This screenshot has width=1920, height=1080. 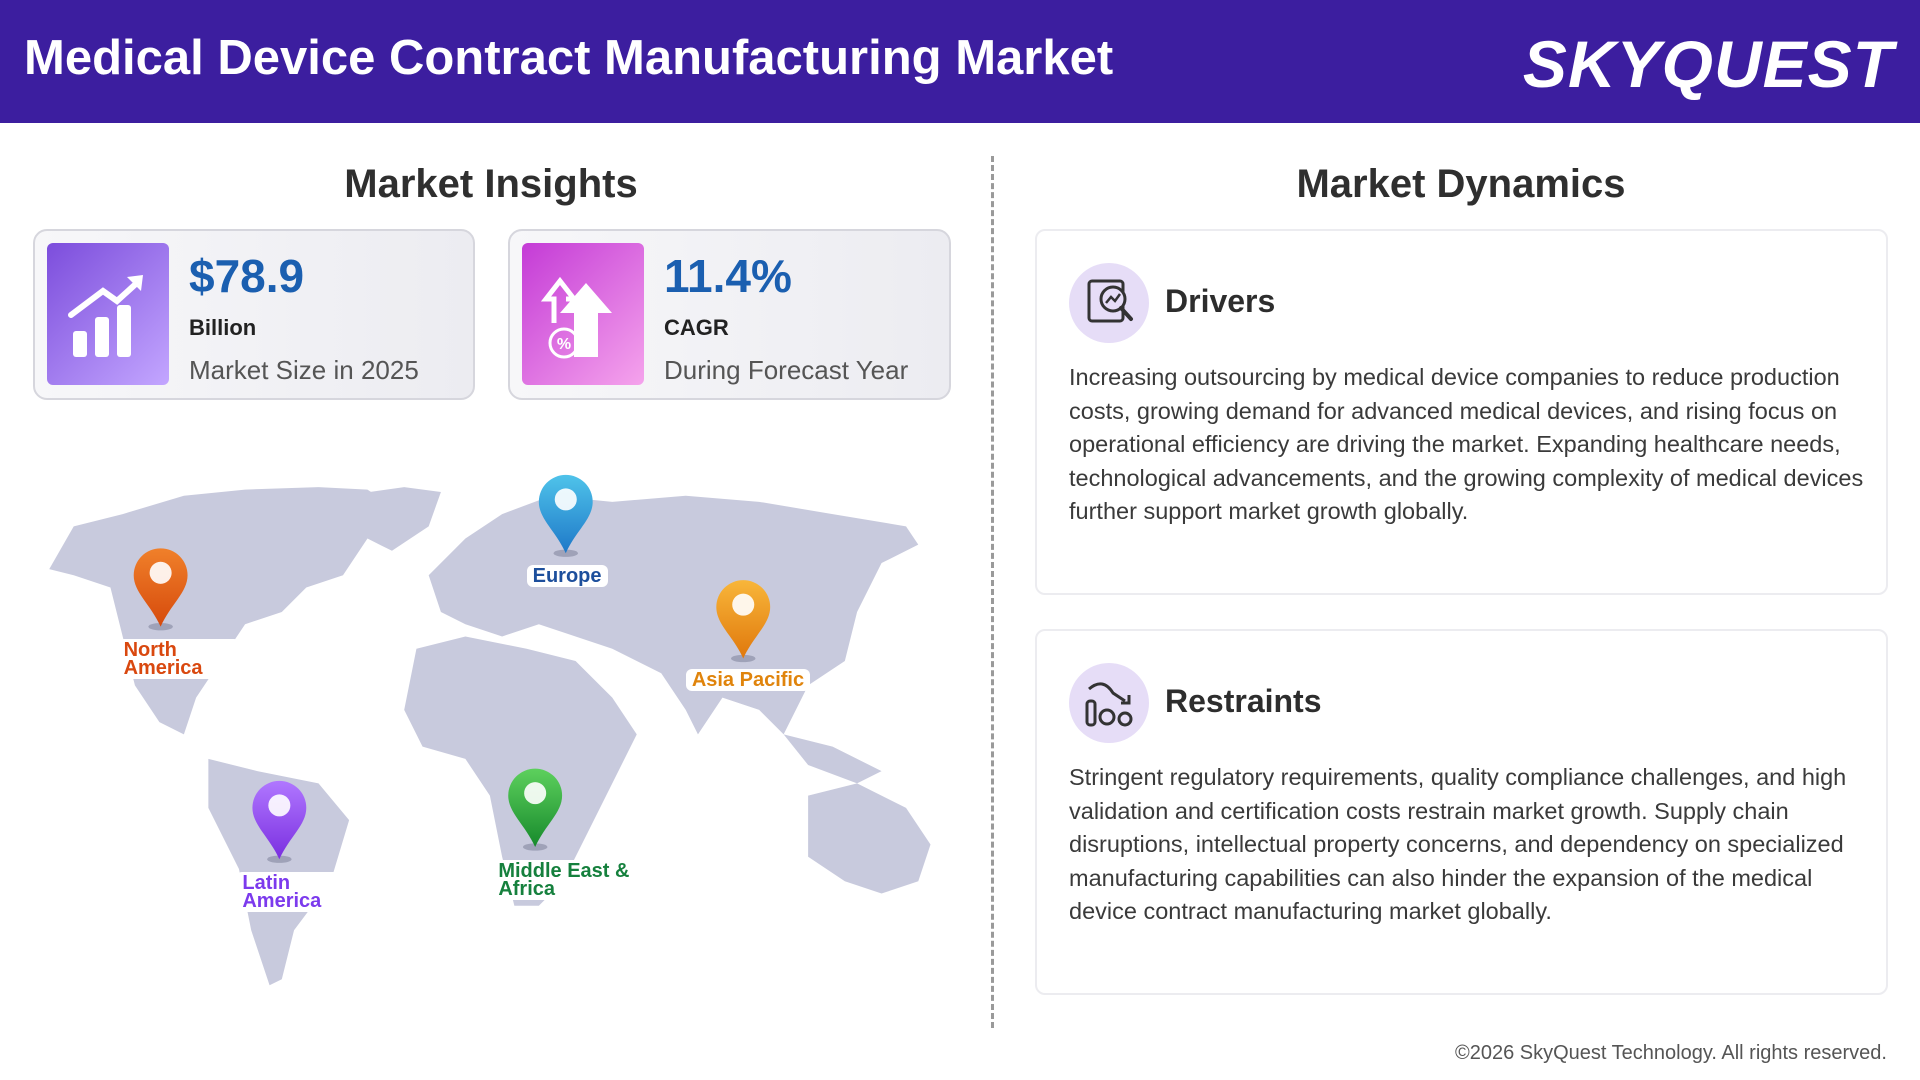 I want to click on restraints-icon, so click(x=1109, y=703).